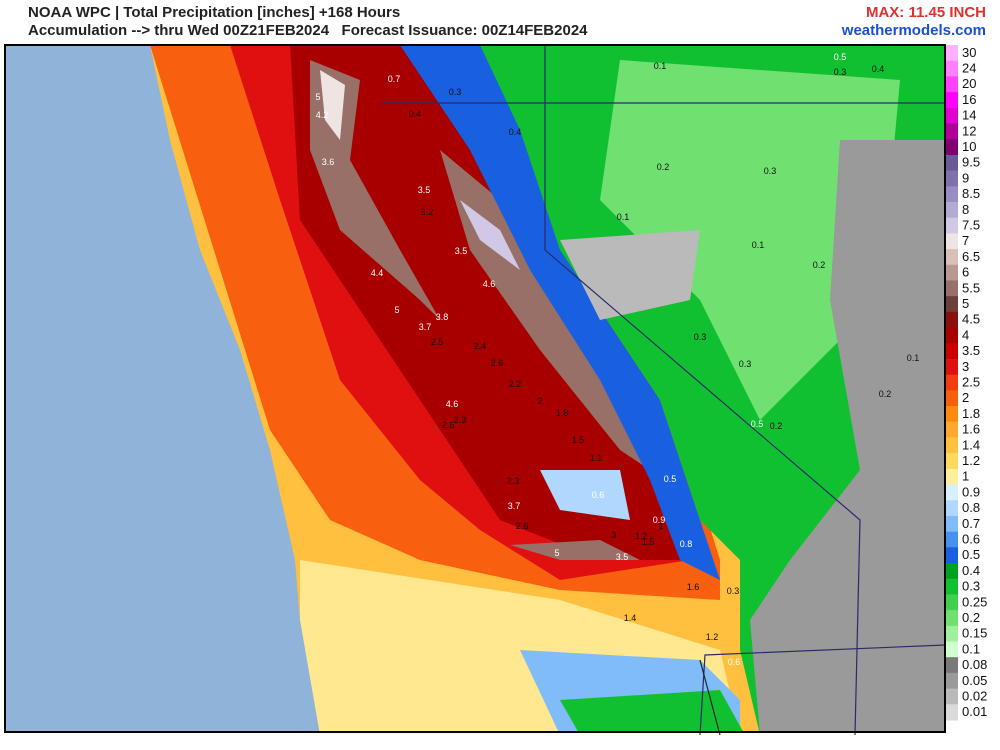 The width and height of the screenshot is (1000, 750). Describe the element at coordinates (971, 617) in the screenshot. I see `legend-label: 0.2` at that location.